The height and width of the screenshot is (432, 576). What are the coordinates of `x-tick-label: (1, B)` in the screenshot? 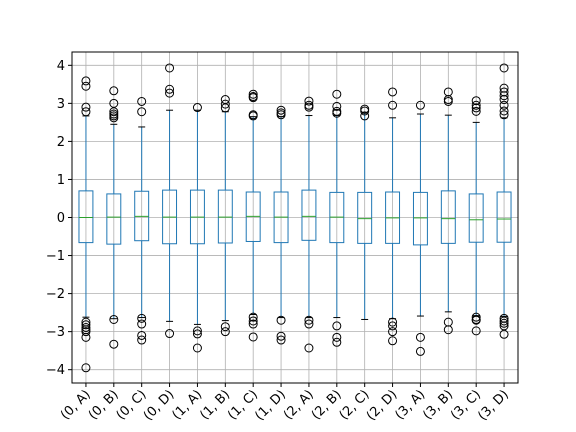 It's located at (215, 405).